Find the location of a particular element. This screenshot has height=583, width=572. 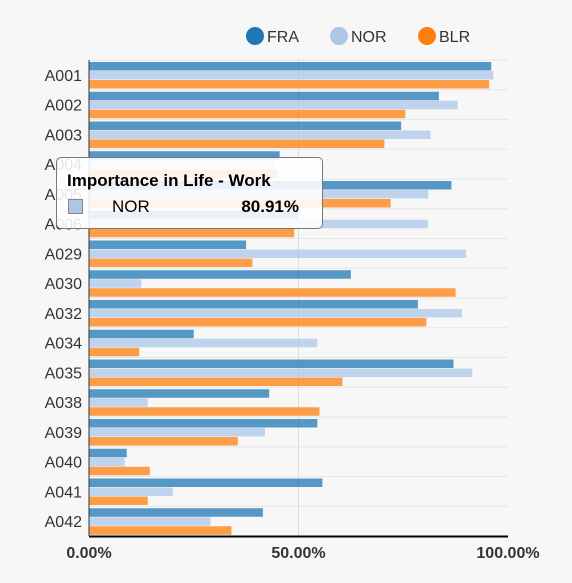

category-label: A003 is located at coordinates (63, 135).